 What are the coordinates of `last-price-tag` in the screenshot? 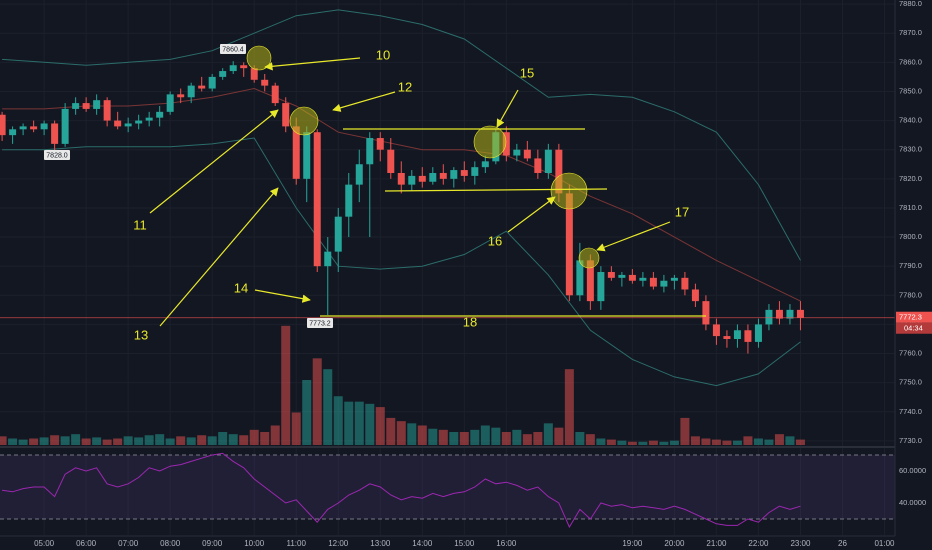 It's located at (914, 317).